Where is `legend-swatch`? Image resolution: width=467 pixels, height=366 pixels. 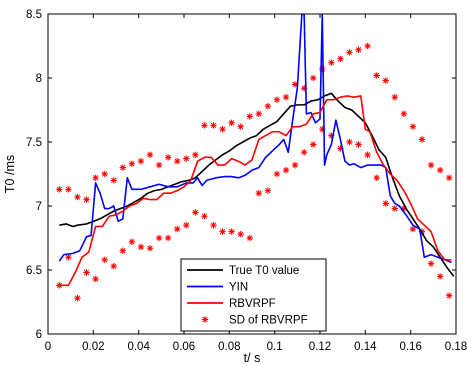
legend-swatch is located at coordinates (205, 319).